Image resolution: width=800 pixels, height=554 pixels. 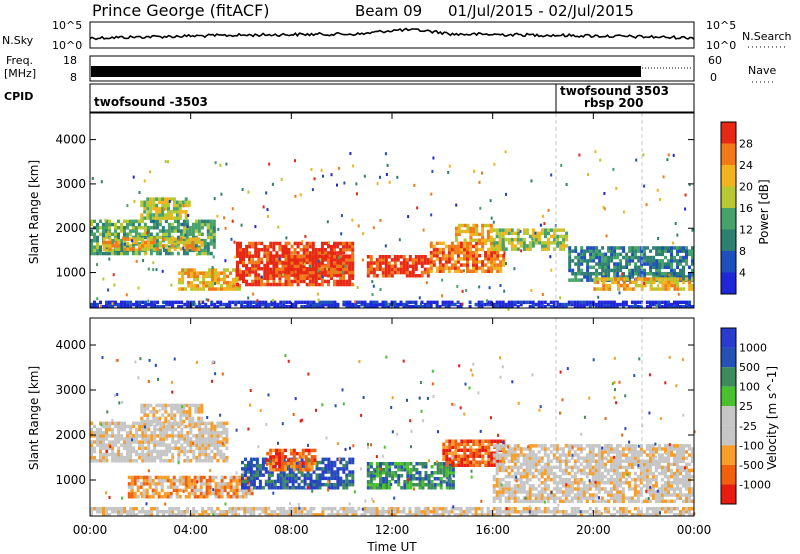 I want to click on nsky-bottom-tick: 10^0, so click(x=67, y=45).